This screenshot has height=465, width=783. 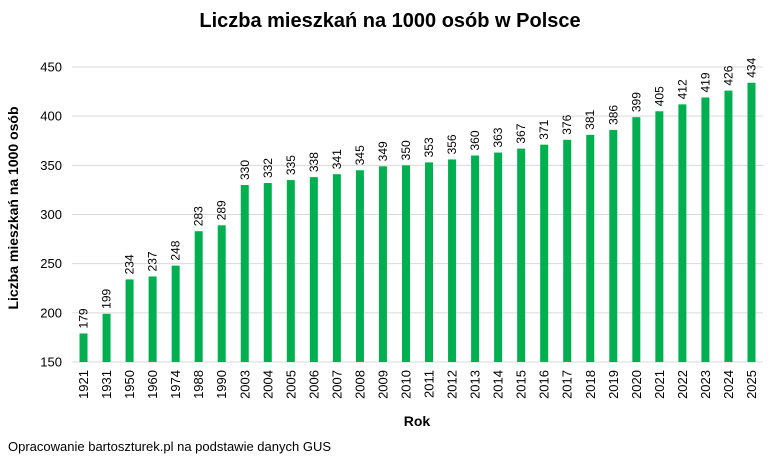 I want to click on x-tick-label: 2008, so click(x=359, y=384).